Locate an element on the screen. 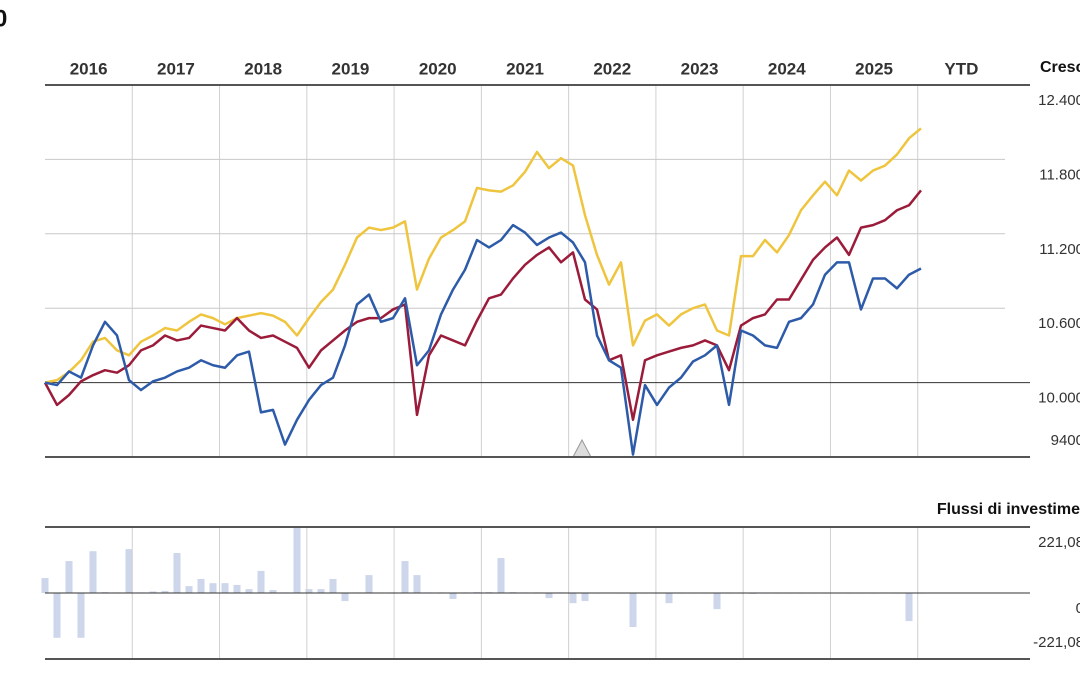  marker is located at coordinates (582, 448).